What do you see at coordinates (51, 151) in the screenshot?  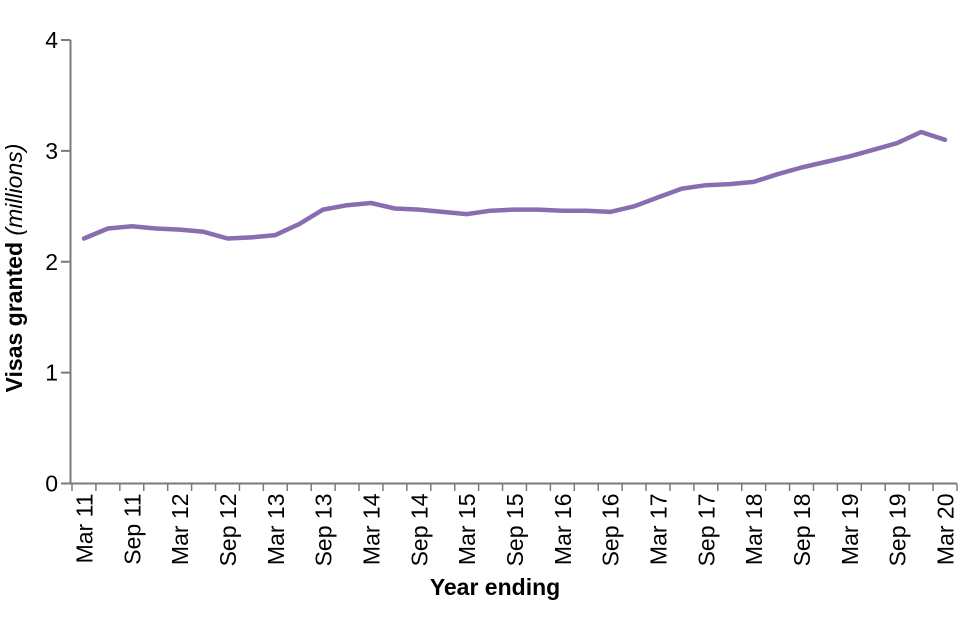 I see `y-tick-label: 3` at bounding box center [51, 151].